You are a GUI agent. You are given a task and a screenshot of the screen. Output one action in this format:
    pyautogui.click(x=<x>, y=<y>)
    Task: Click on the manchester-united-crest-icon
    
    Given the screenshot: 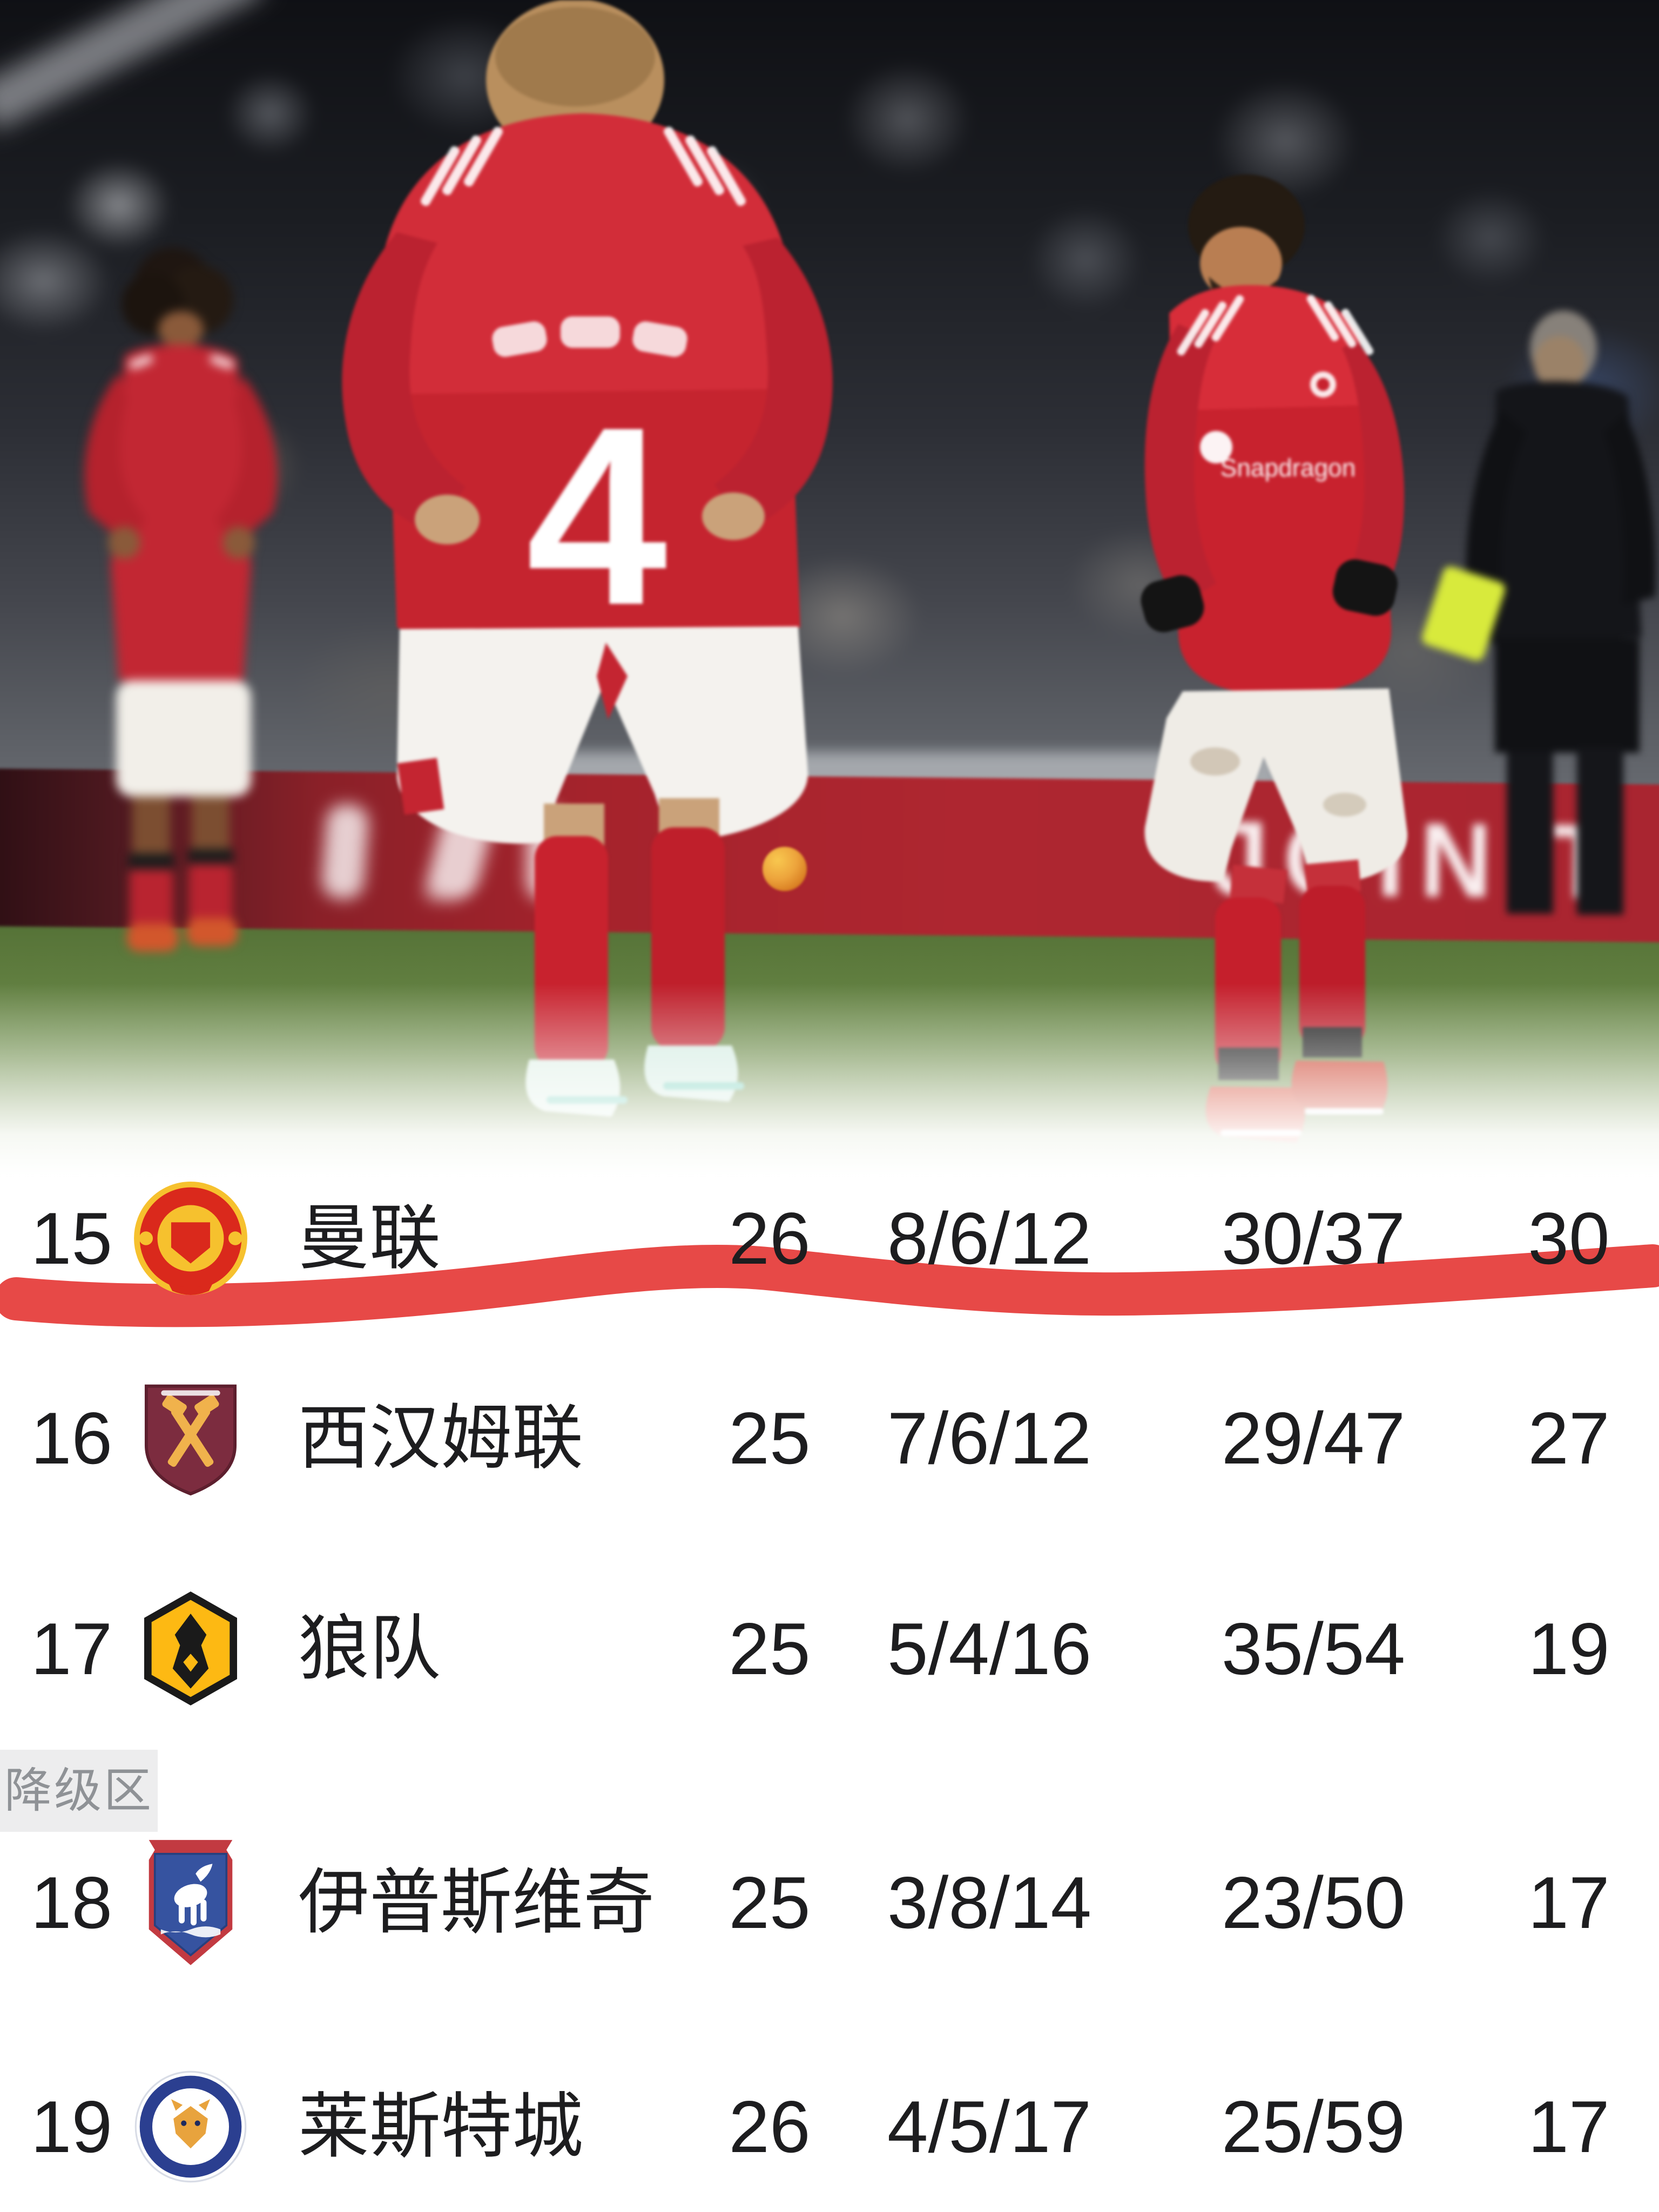 What is the action you would take?
    pyautogui.click(x=190, y=1238)
    